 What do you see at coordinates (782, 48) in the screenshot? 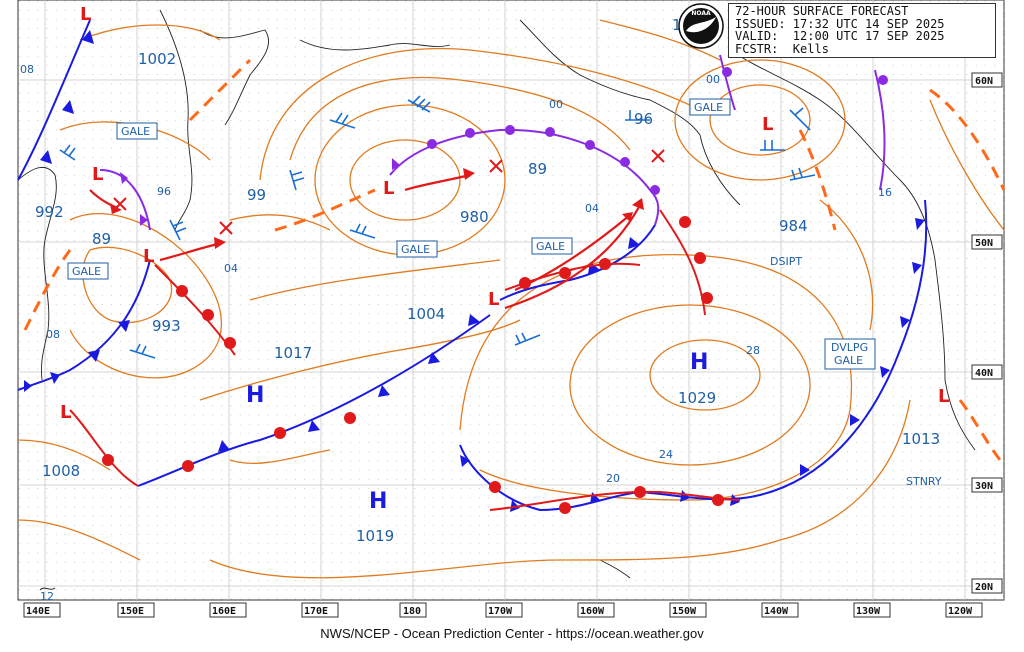
I see `header-forecaster: FCSTR: Kells` at bounding box center [782, 48].